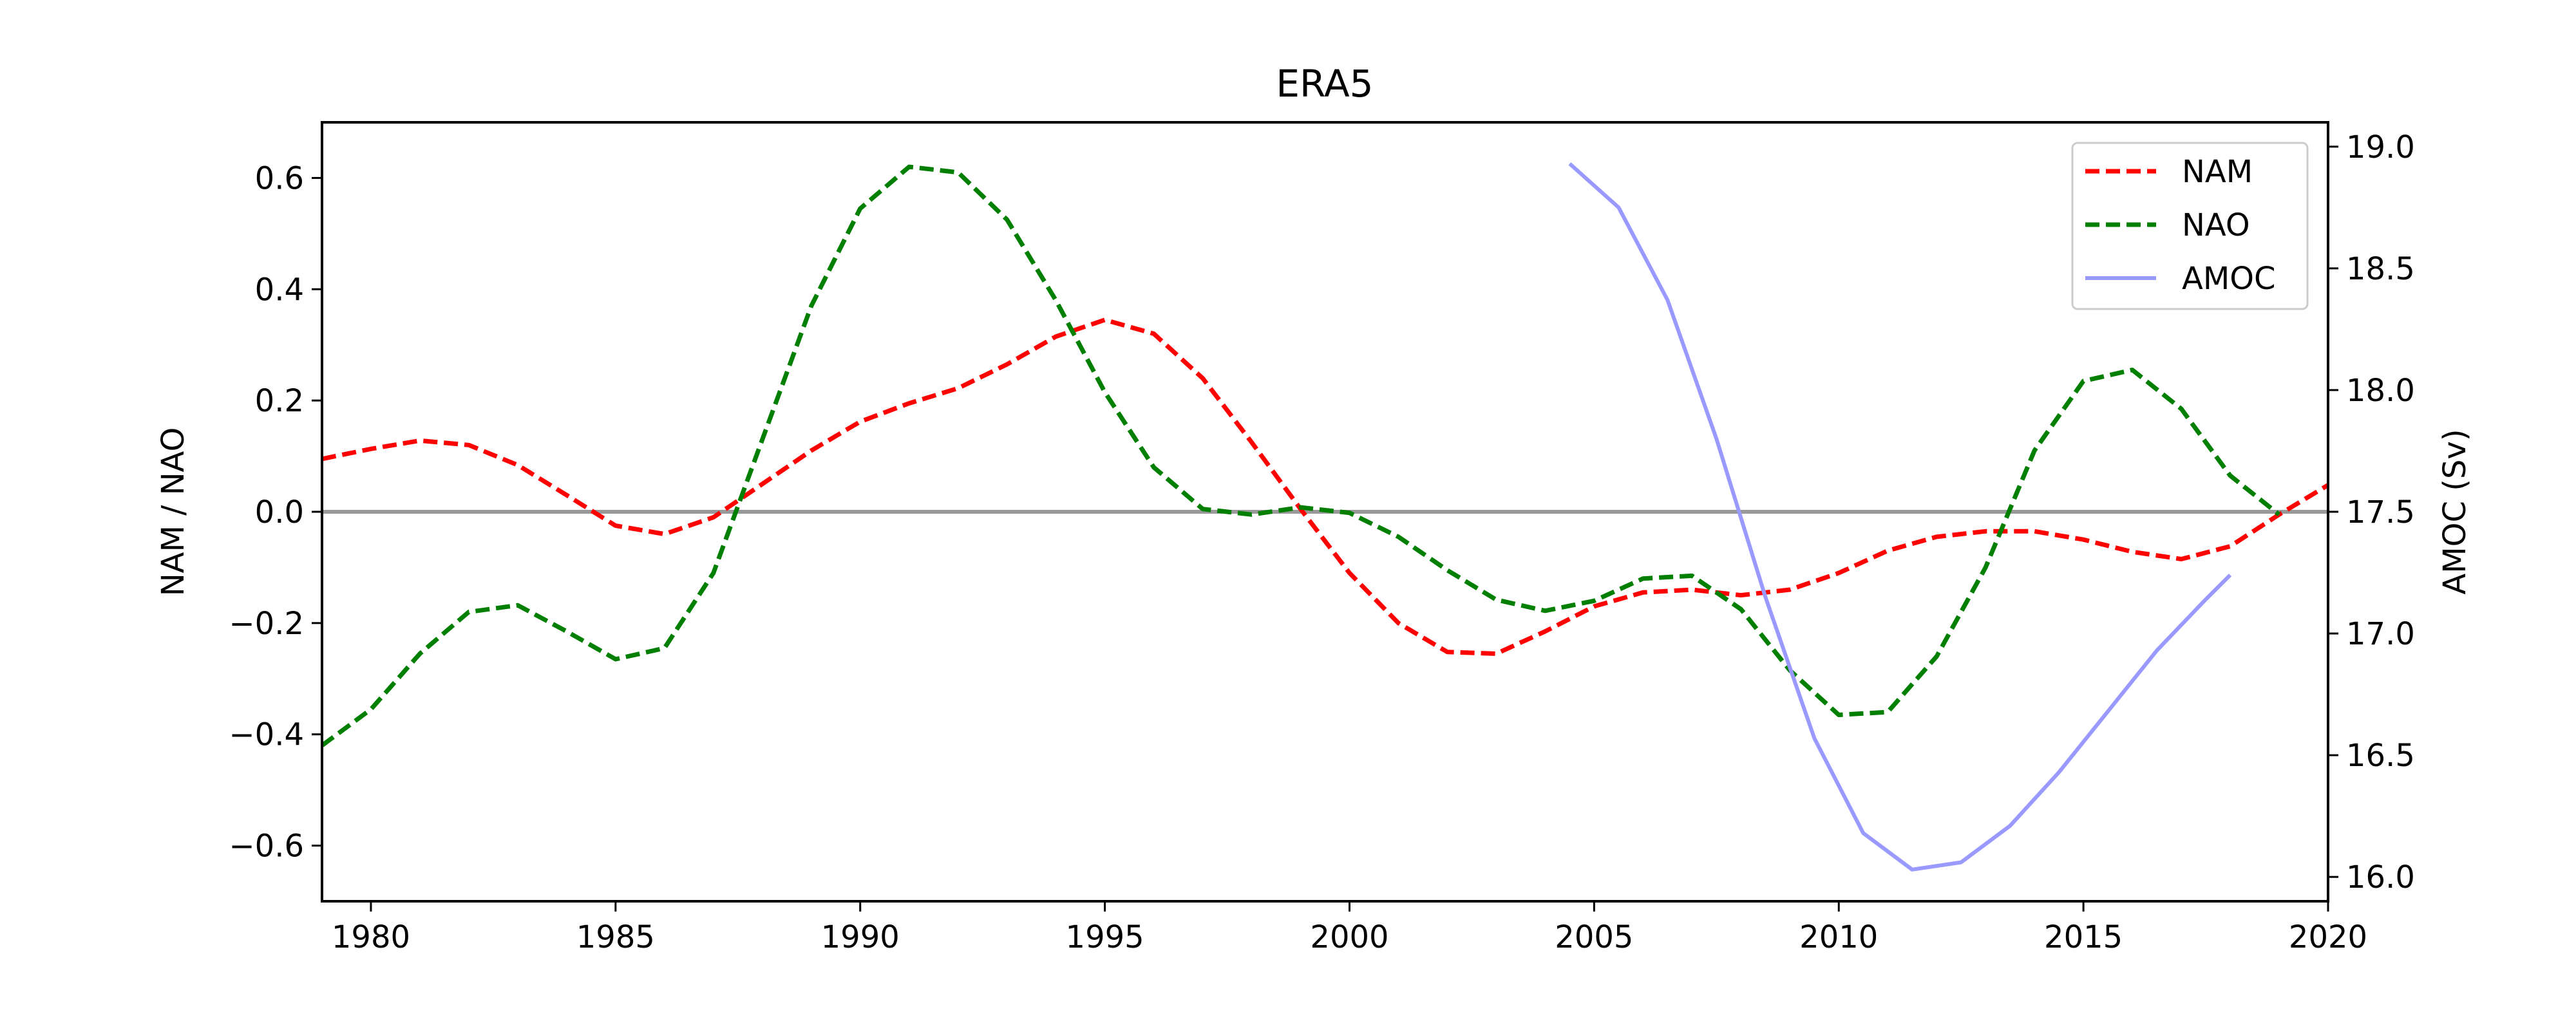  Describe the element at coordinates (2380, 147) in the screenshot. I see `y-tick-label-right: 19.0` at that location.